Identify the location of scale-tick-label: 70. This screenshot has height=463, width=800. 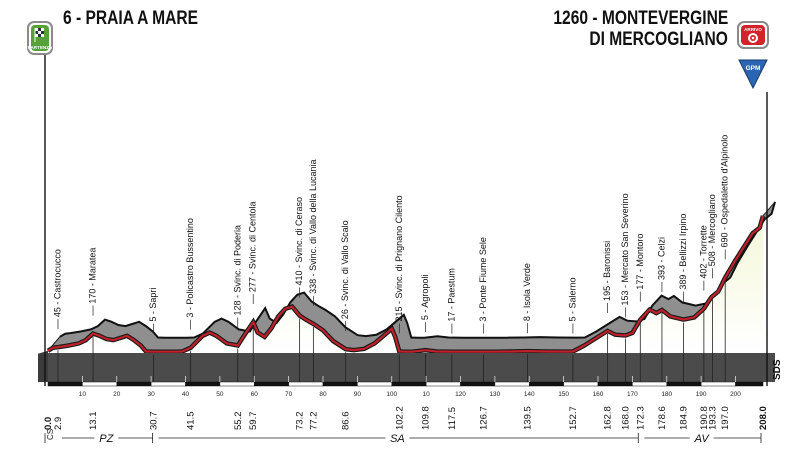
(289, 394).